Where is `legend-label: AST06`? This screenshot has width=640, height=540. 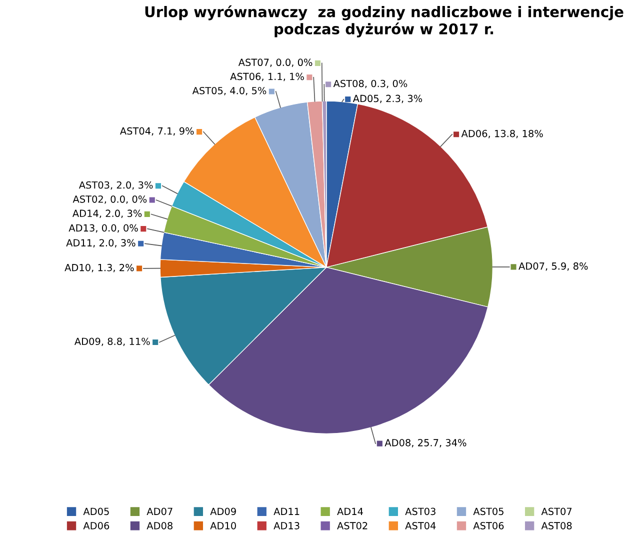 legend-label: AST06 is located at coordinates (488, 526).